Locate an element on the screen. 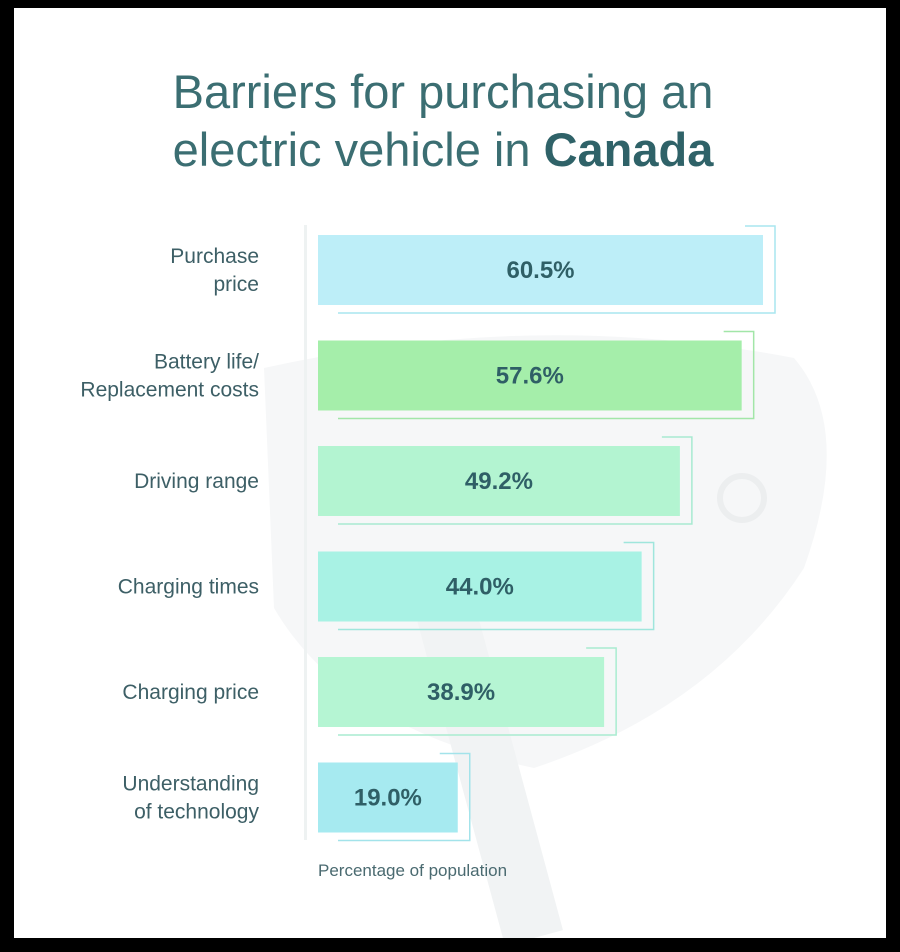 This screenshot has height=952, width=900. category-label: Purchase is located at coordinates (214, 256).